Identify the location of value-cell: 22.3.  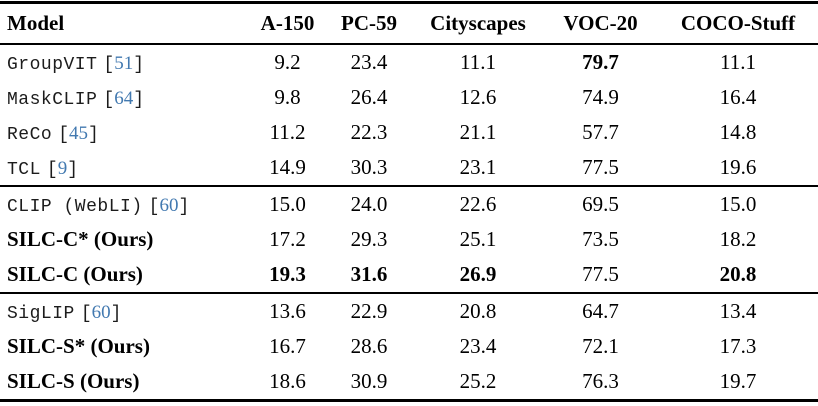
(369, 132).